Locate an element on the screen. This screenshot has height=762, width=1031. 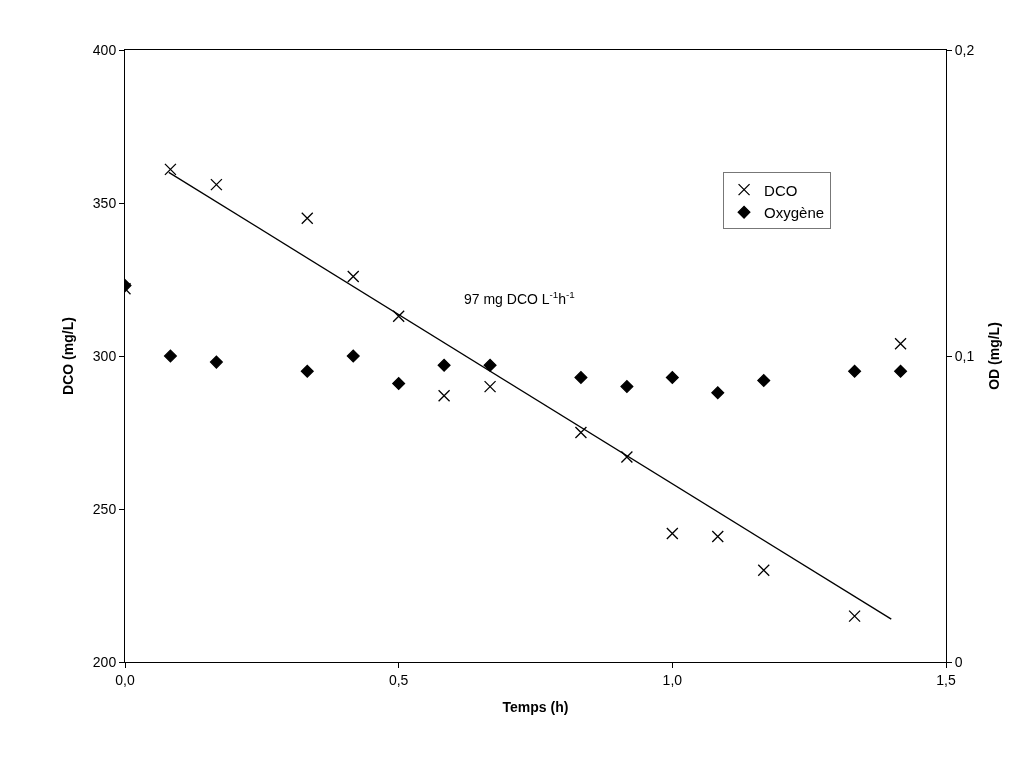
legend-label: Oxygène is located at coordinates (794, 212).